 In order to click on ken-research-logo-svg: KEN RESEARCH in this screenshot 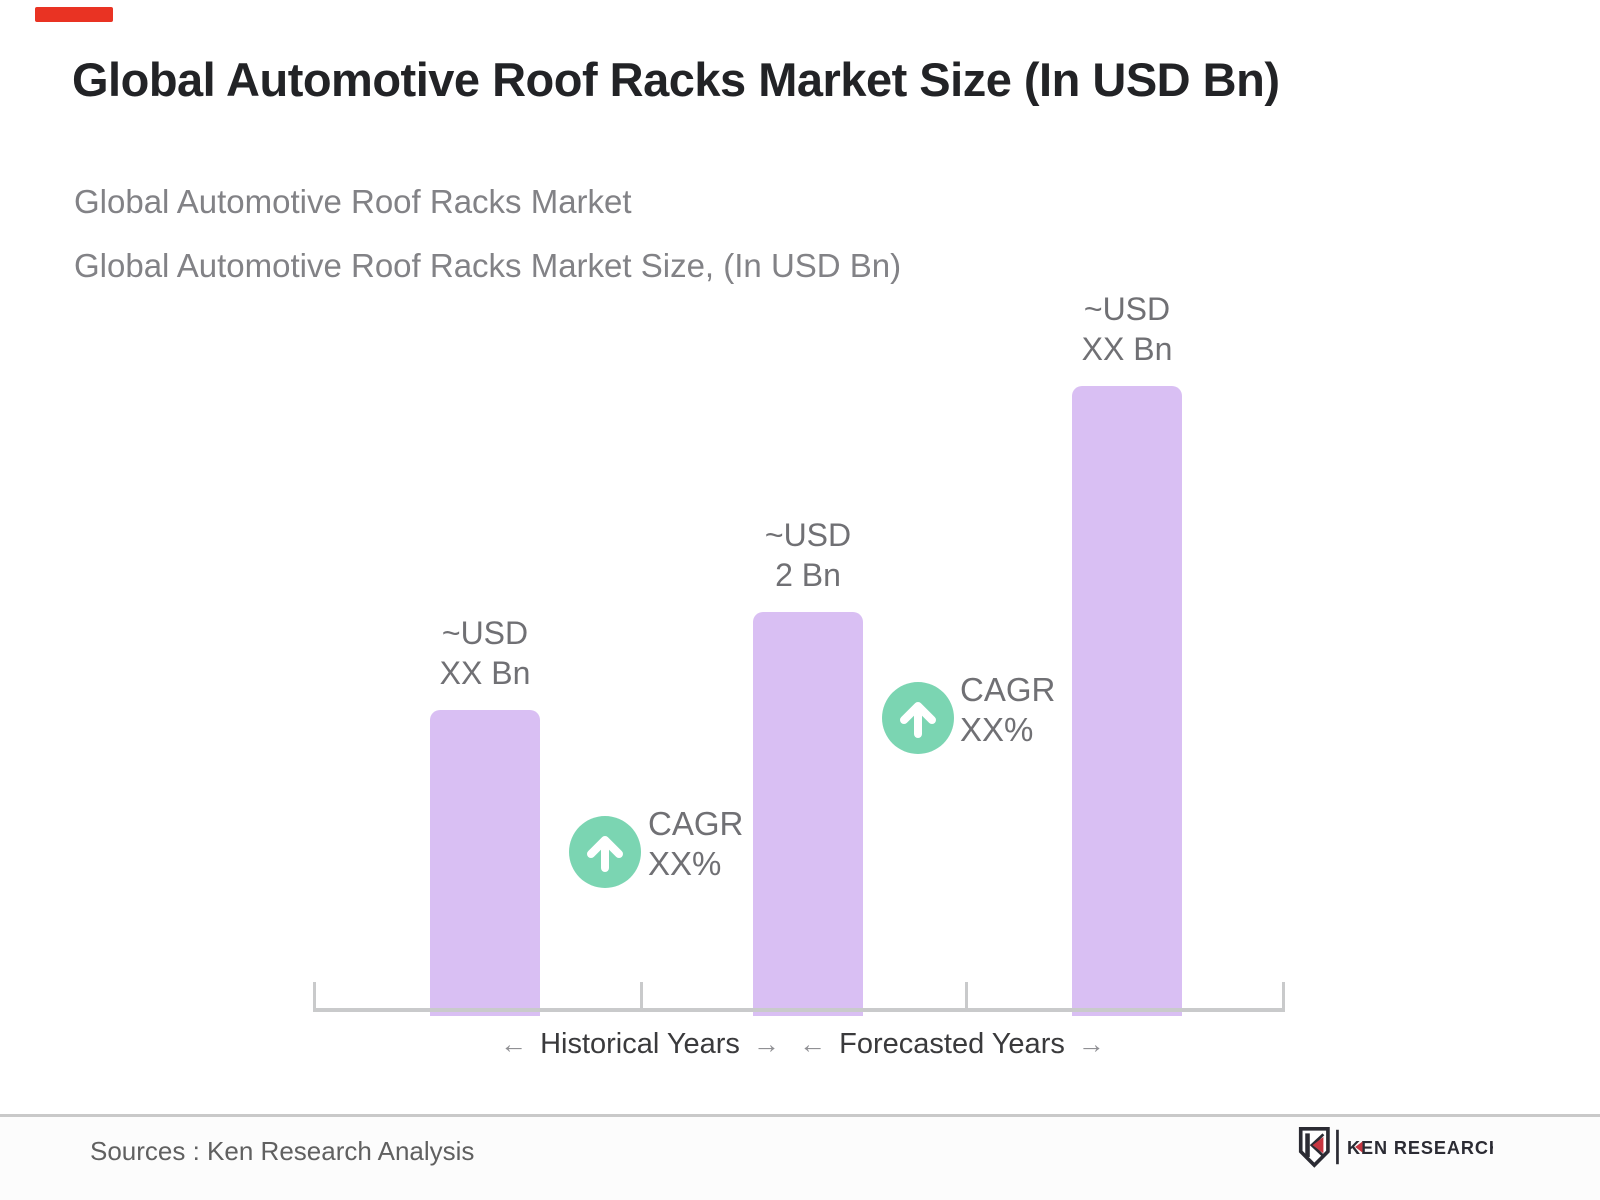, I will do `click(1400, 1147)`.